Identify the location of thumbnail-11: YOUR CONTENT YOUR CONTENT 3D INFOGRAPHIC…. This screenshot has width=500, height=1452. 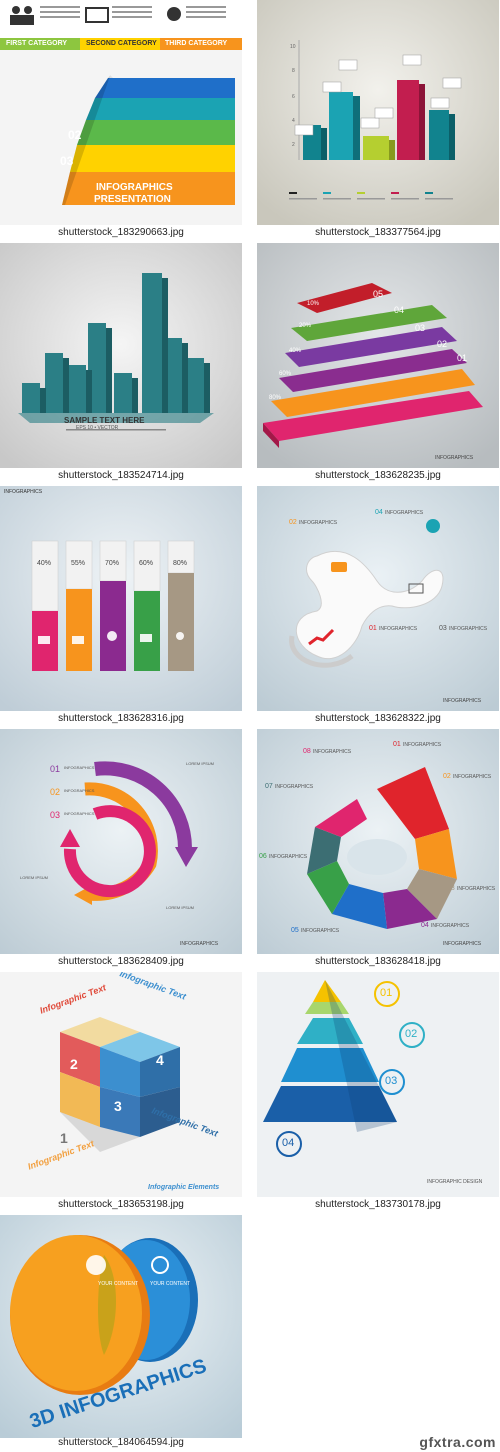
(121, 1326).